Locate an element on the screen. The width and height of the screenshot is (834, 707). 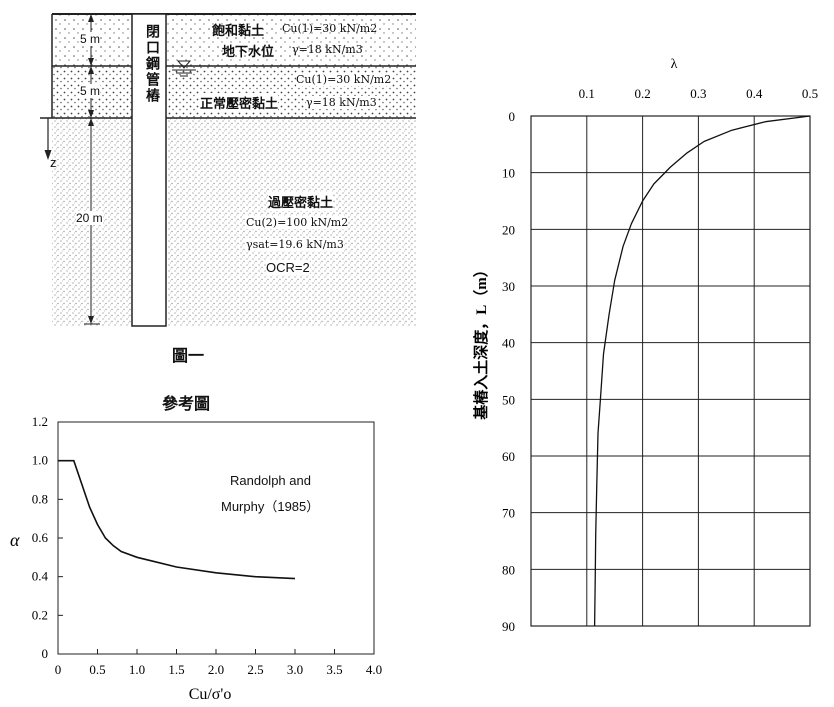
layer3-fill is located at coordinates (234, 222).